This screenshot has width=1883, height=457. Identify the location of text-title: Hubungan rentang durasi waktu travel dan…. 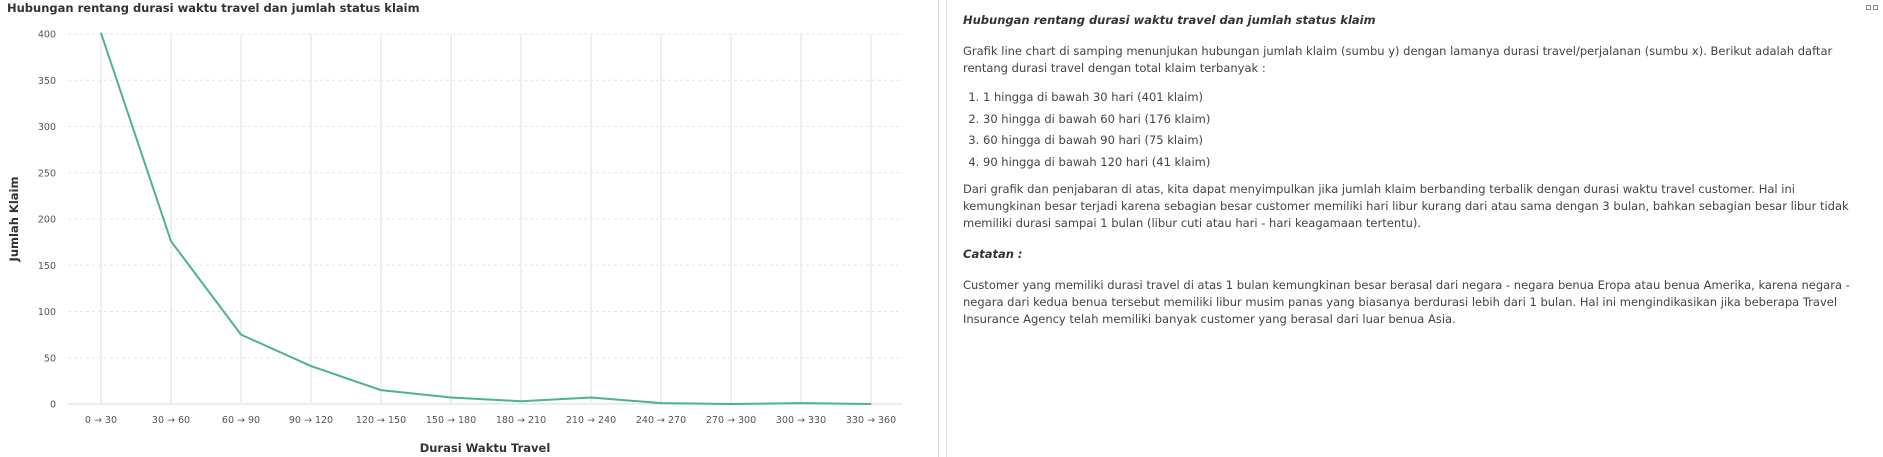
(1169, 20).